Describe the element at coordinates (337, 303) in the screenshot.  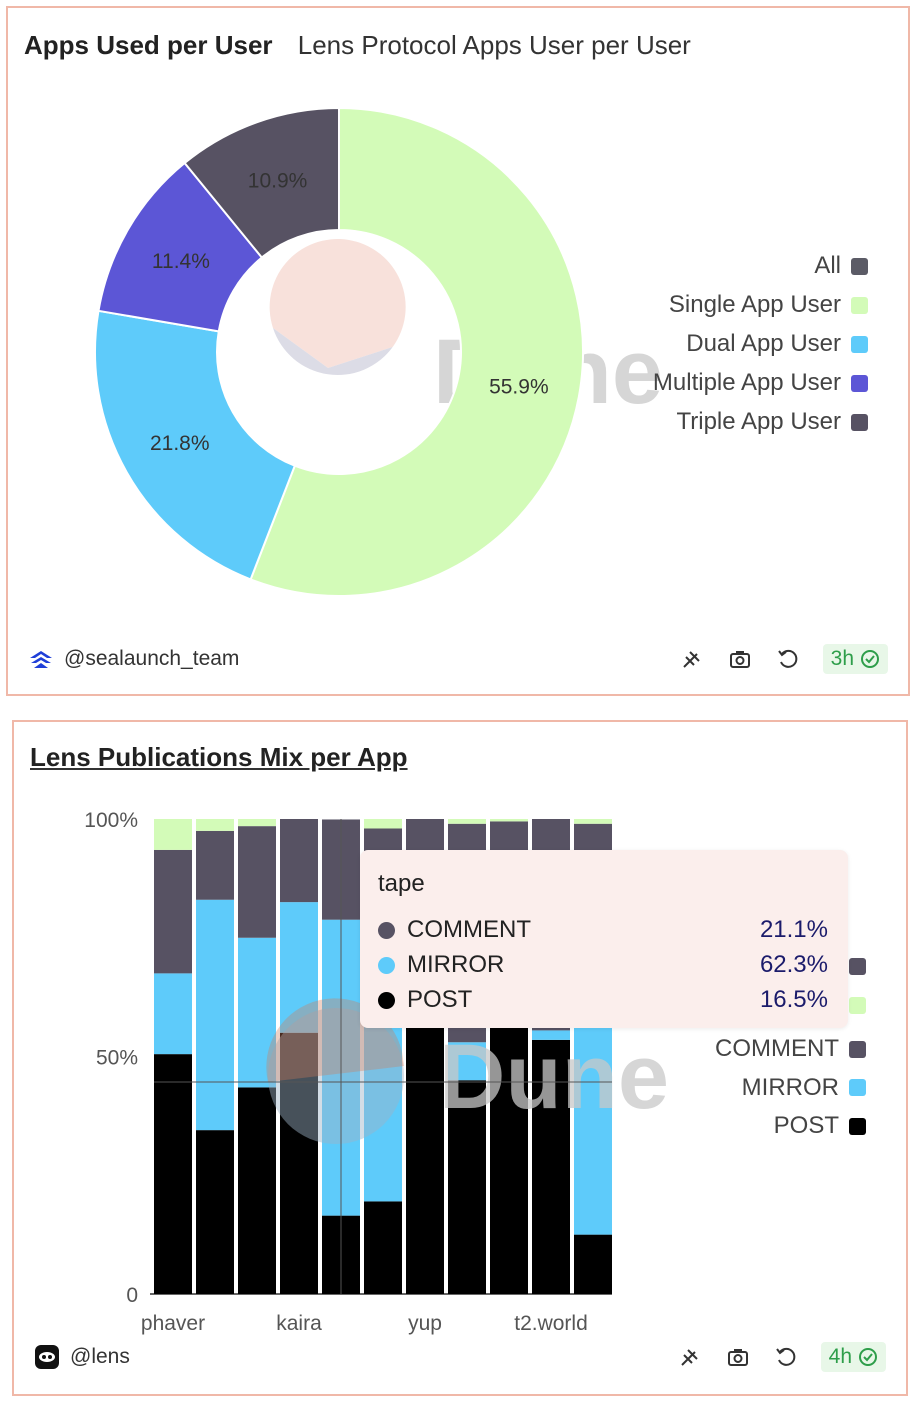
I see `inner-pie-slice` at that location.